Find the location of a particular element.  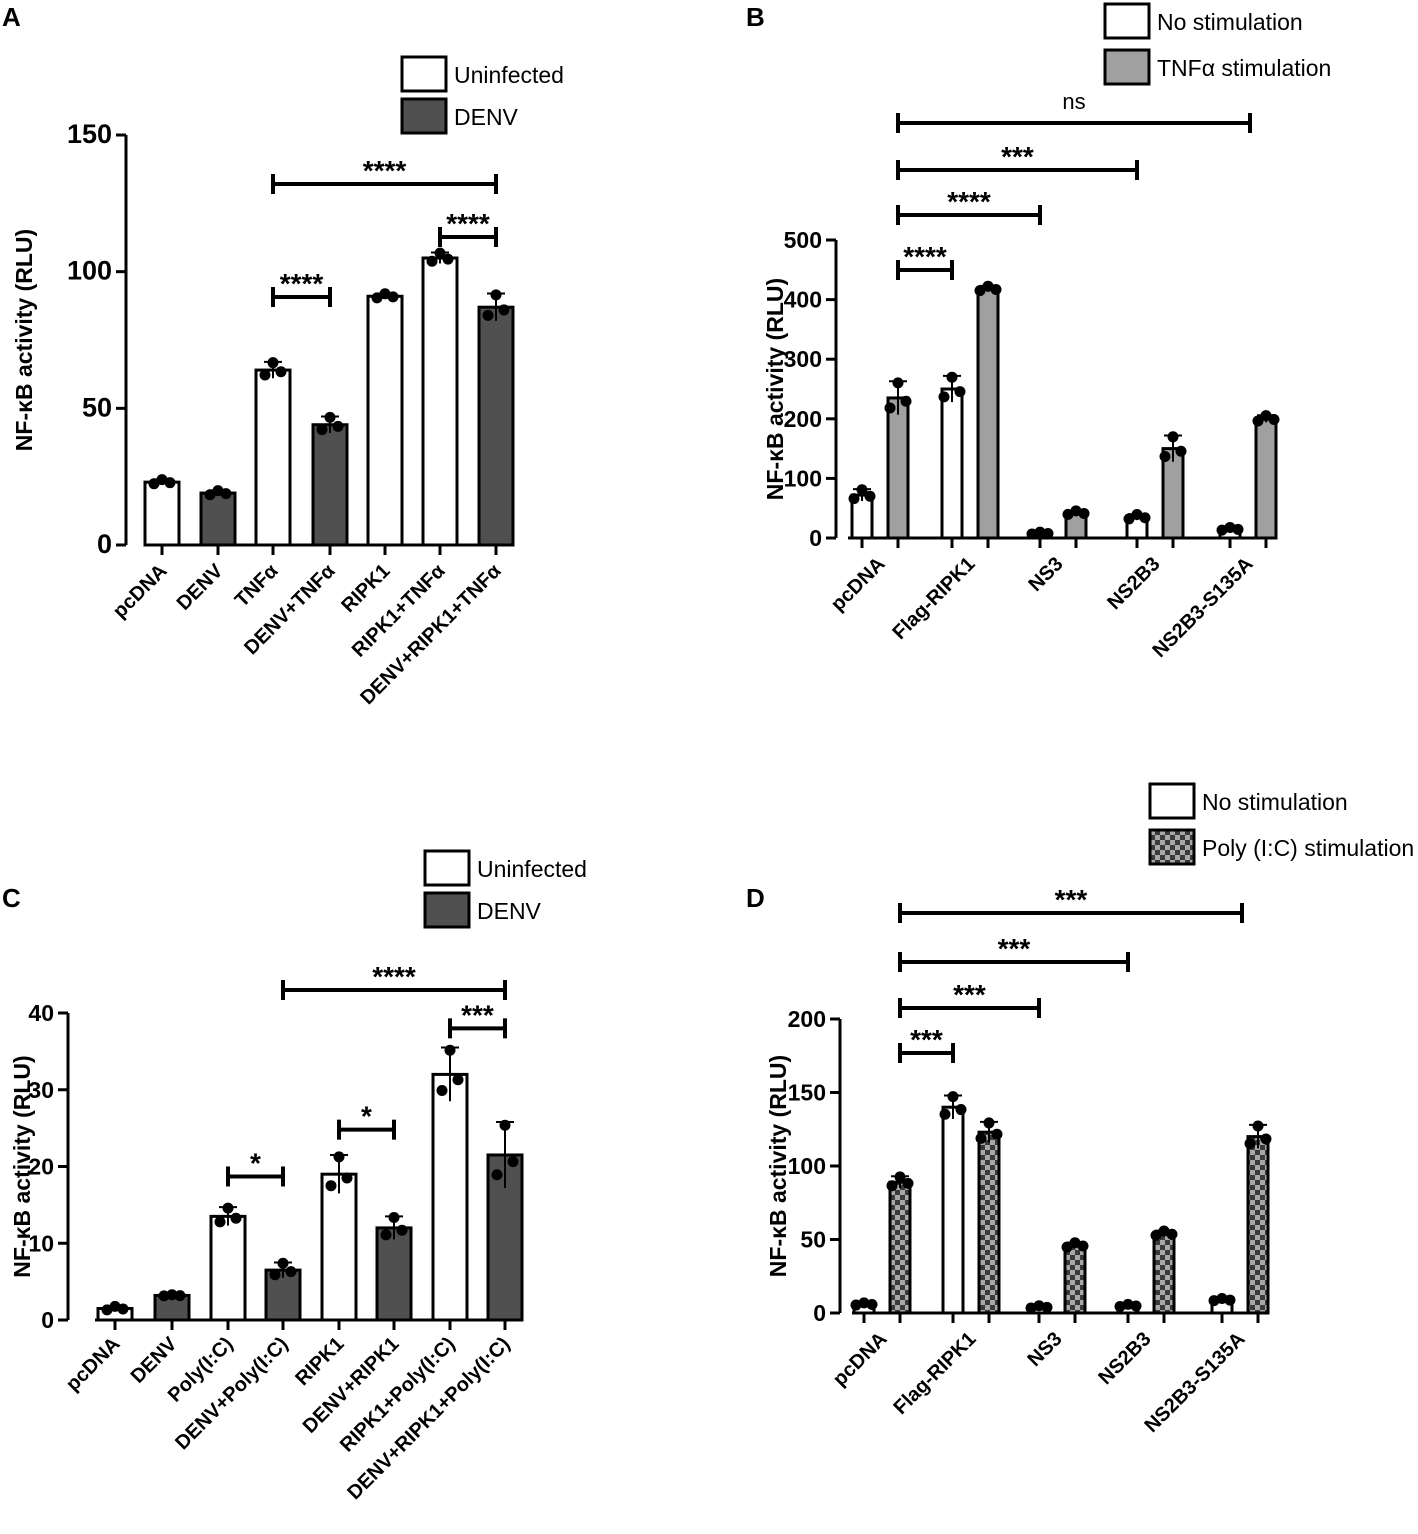

y-tick-label: 0 is located at coordinates (815, 538).